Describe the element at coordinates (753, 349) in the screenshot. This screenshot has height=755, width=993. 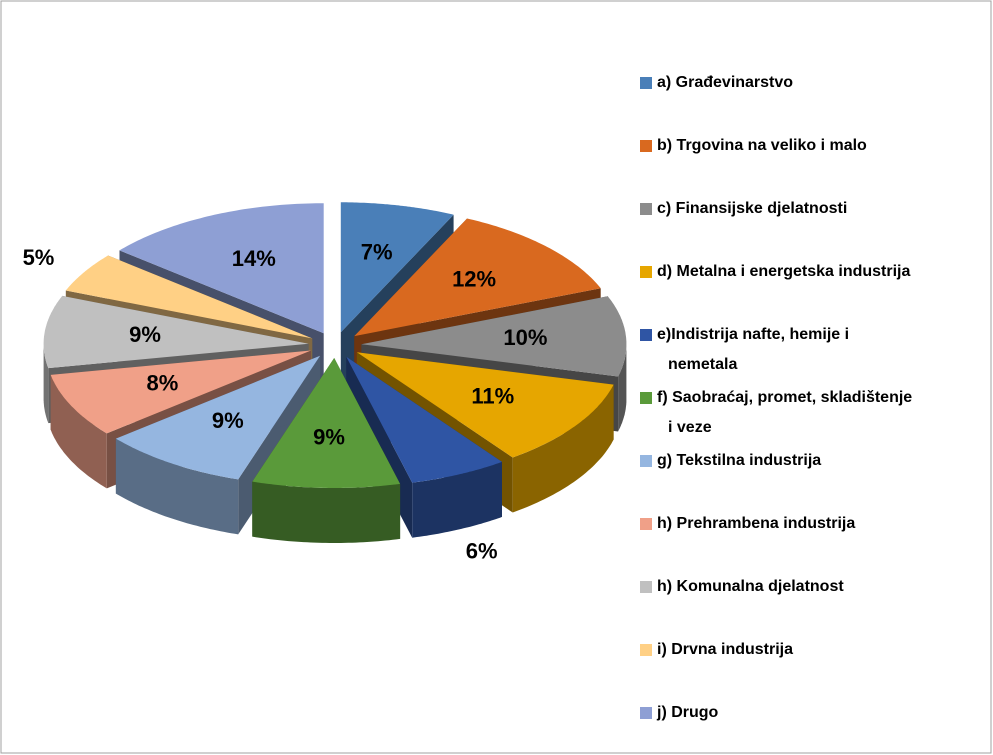
I see `legend-label: e)Indistrija nafte, hemije i nemetala` at that location.